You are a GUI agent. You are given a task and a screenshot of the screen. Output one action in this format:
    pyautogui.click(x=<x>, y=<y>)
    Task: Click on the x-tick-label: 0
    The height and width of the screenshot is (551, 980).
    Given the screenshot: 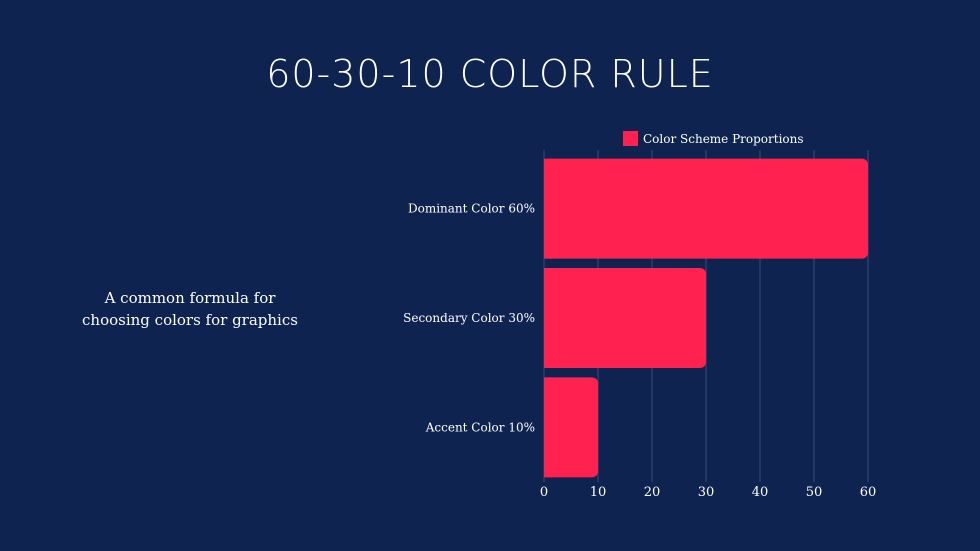 What is the action you would take?
    pyautogui.click(x=544, y=492)
    